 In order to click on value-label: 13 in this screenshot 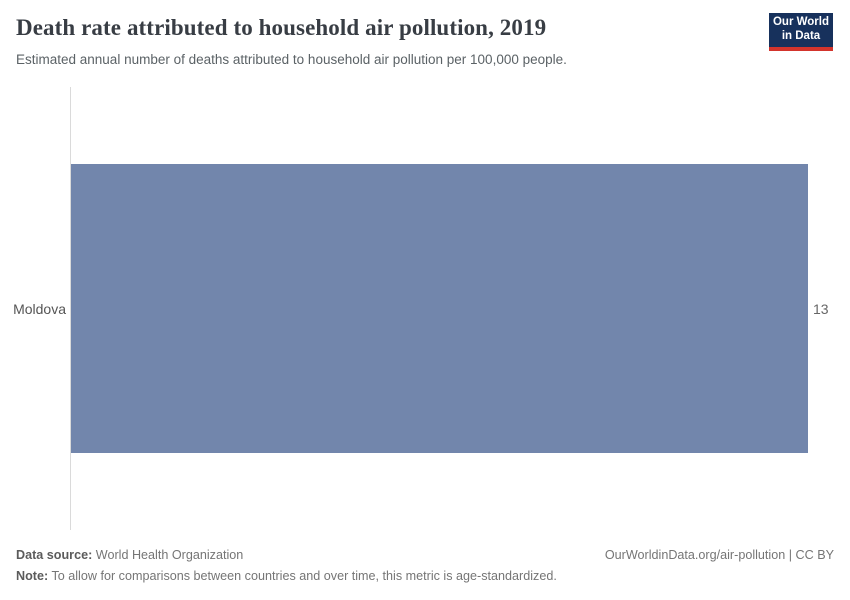, I will do `click(821, 309)`.